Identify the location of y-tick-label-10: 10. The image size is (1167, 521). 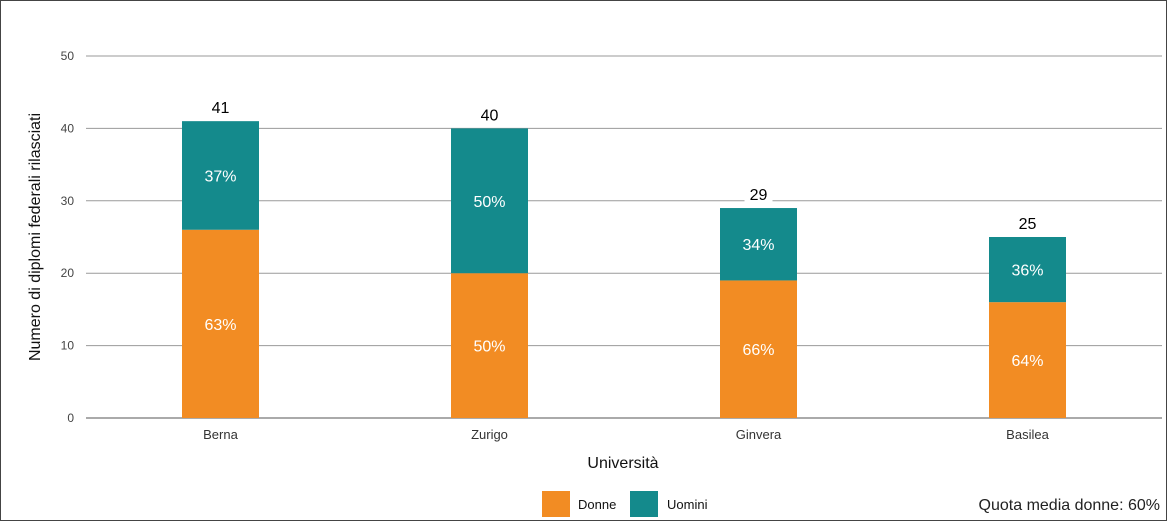
(68, 346).